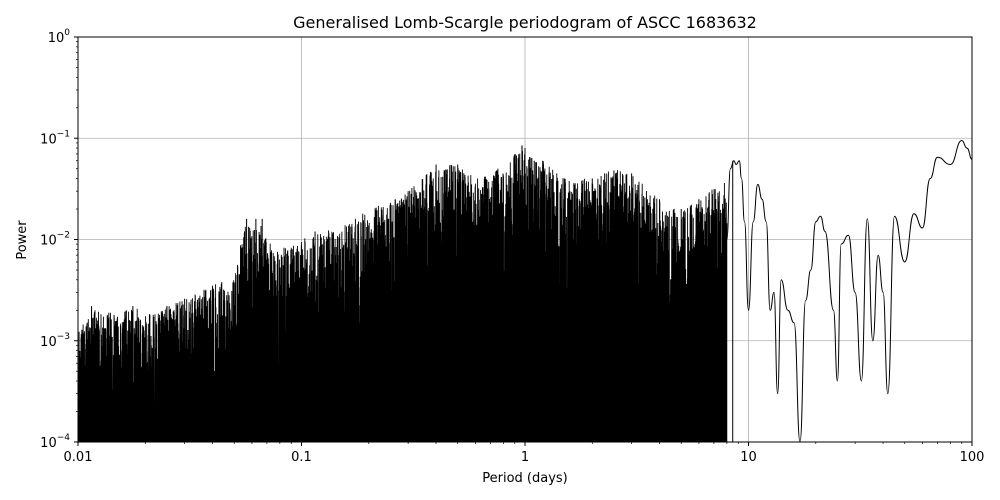 The height and width of the screenshot is (500, 1000). I want to click on y-tick-label: 10⁻³, so click(55, 341).